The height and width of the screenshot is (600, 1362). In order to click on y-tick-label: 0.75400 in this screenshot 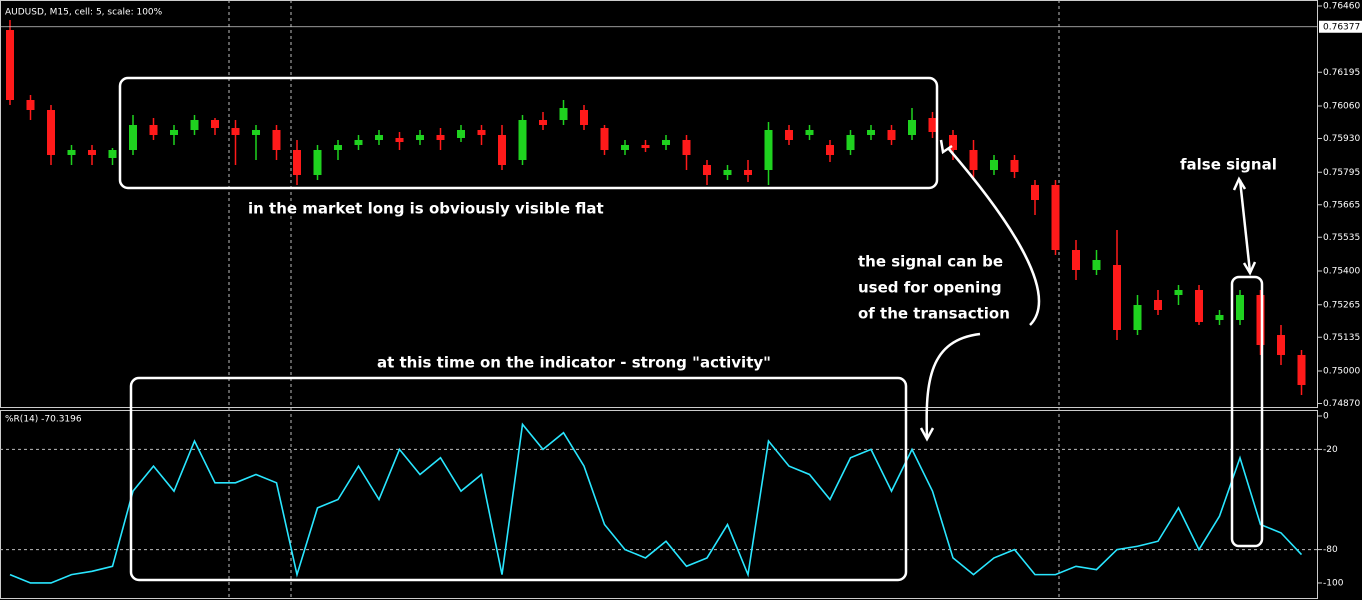, I will do `click(1341, 272)`.